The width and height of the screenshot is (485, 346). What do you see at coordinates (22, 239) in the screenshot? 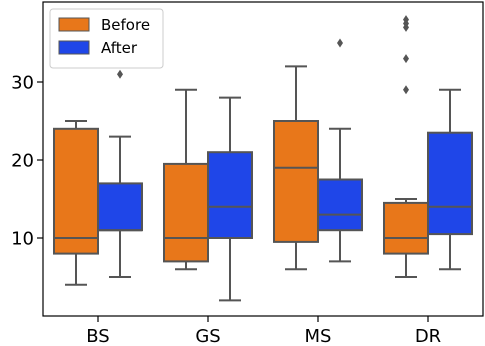
I see `y-tick-label: 10` at bounding box center [22, 239].